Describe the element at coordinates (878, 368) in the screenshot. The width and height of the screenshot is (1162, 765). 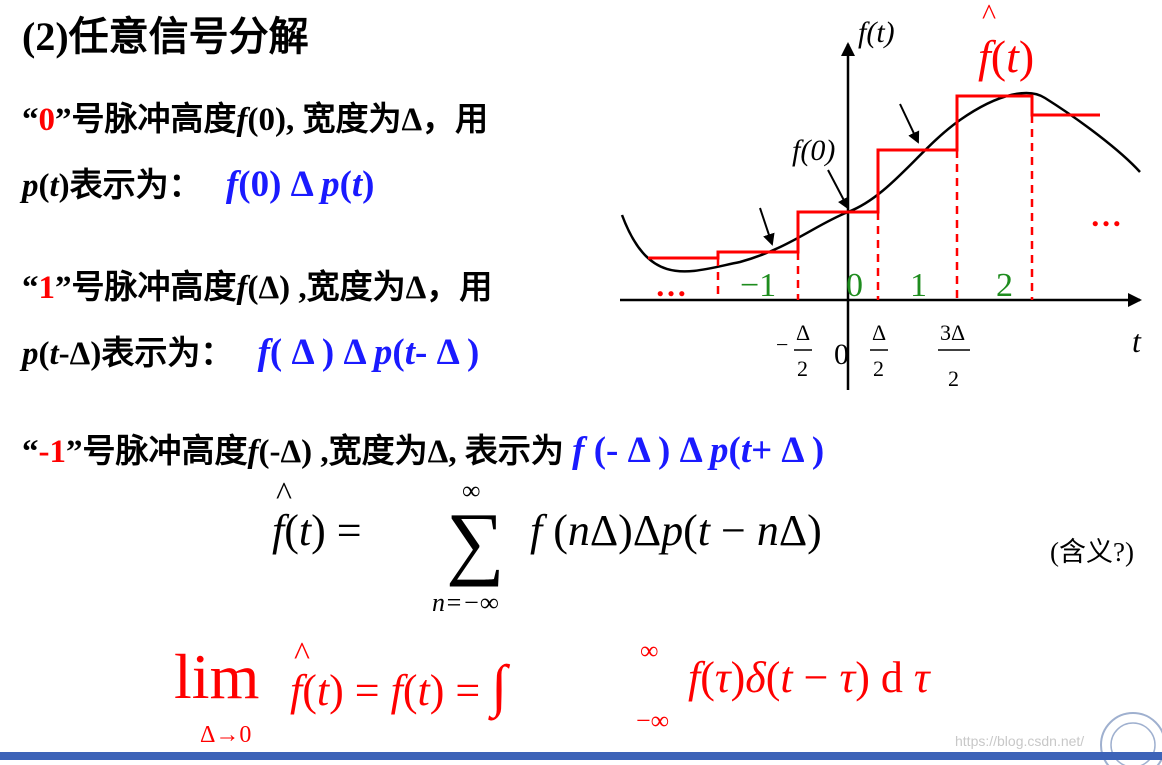
I see `tick-half-den: 2` at that location.